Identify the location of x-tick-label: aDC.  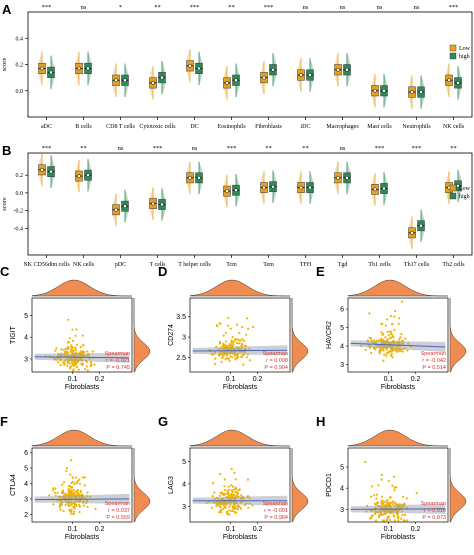
(46, 127).